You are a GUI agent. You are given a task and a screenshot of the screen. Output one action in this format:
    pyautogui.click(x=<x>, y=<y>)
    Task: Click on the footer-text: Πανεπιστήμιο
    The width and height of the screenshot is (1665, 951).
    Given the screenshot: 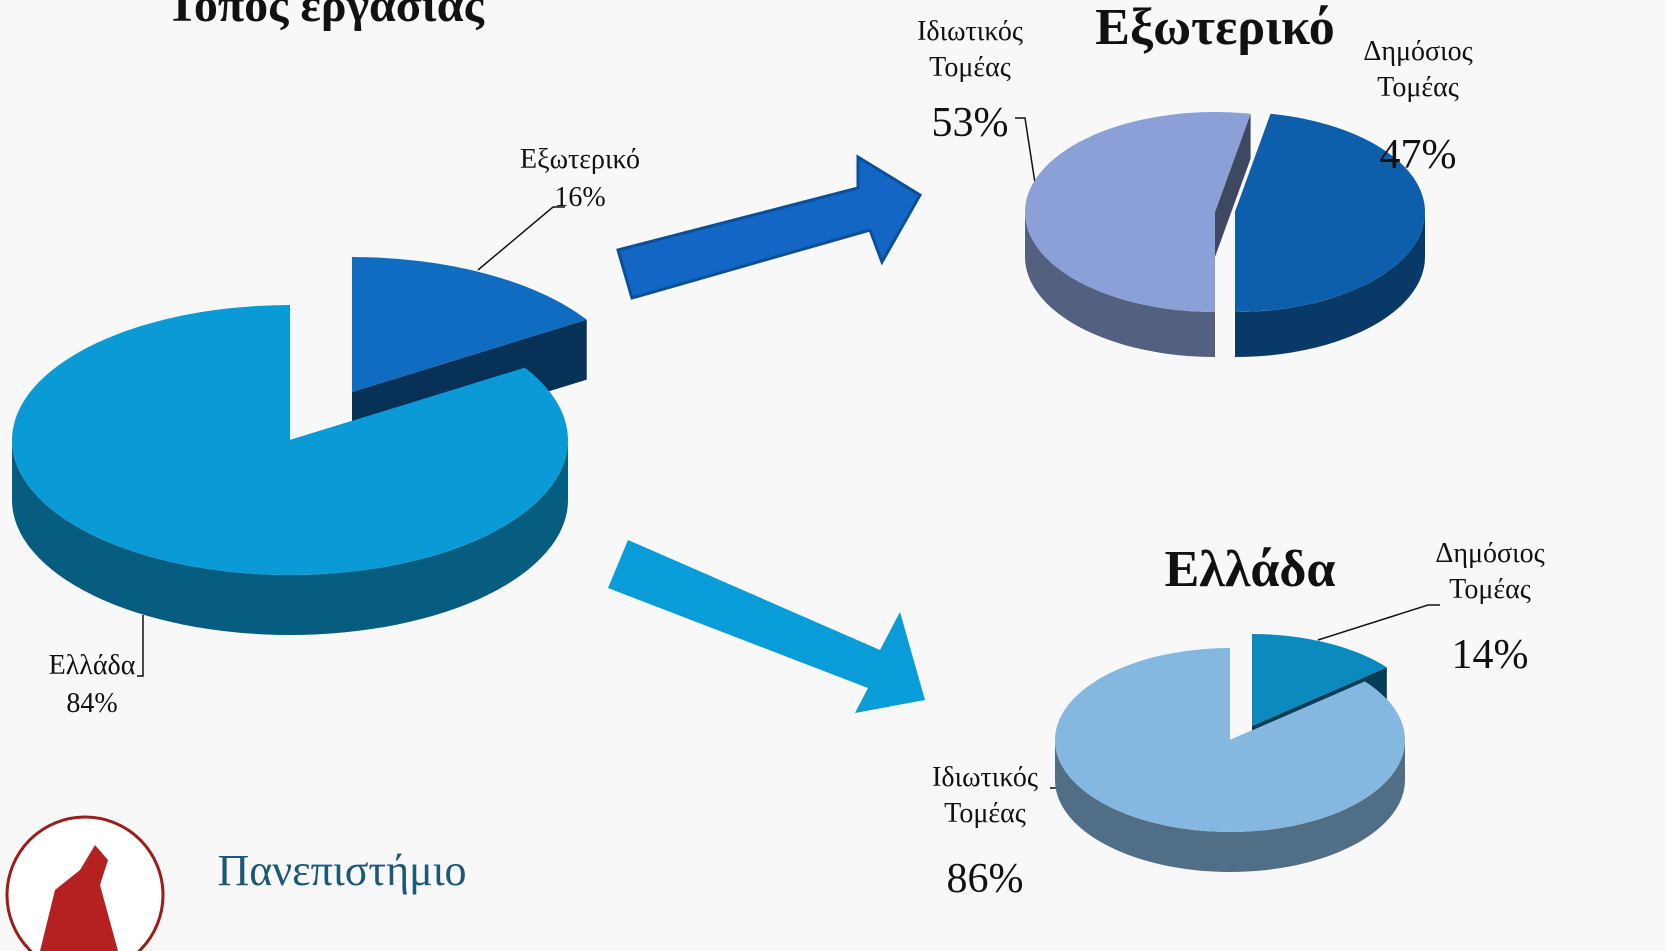 What is the action you would take?
    pyautogui.click(x=342, y=870)
    